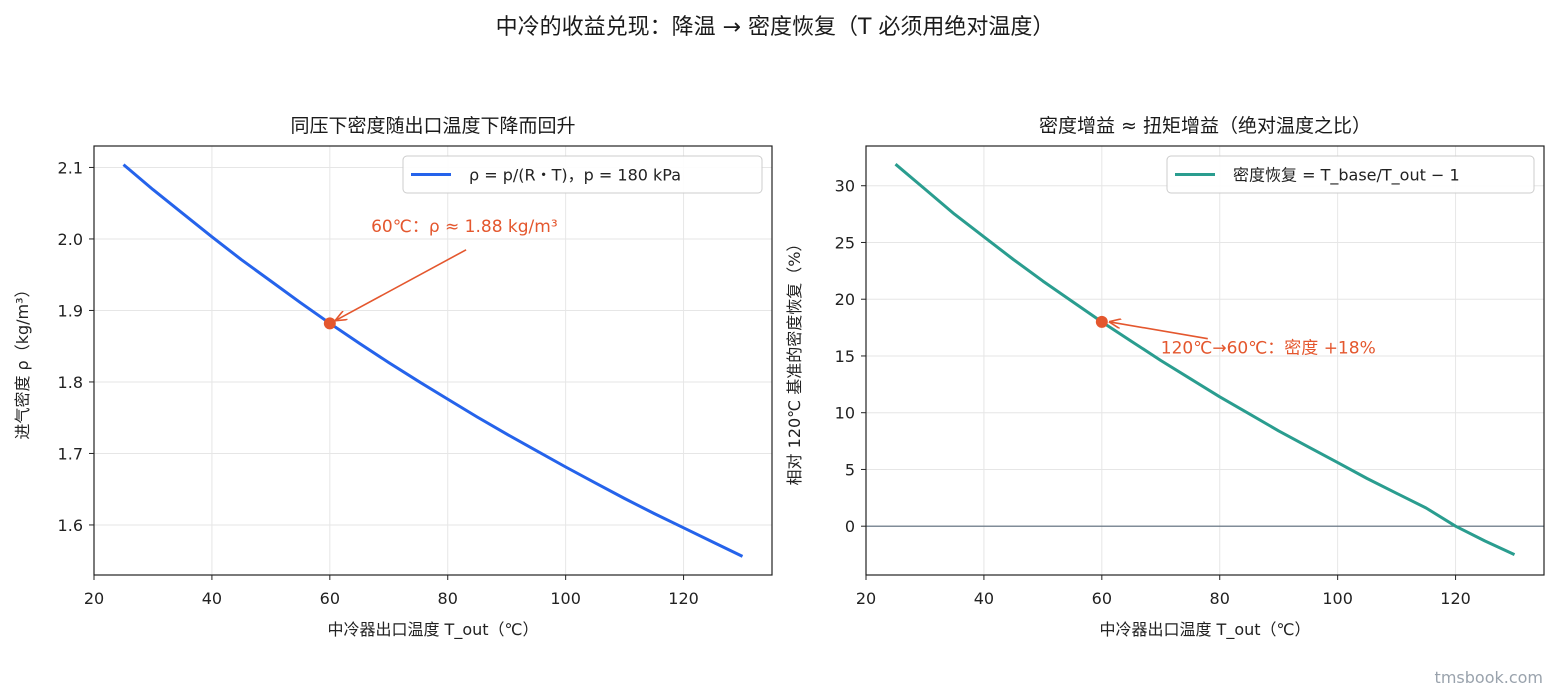 The width and height of the screenshot is (1560, 695). I want to click on y-tick-label: 30, so click(845, 186).